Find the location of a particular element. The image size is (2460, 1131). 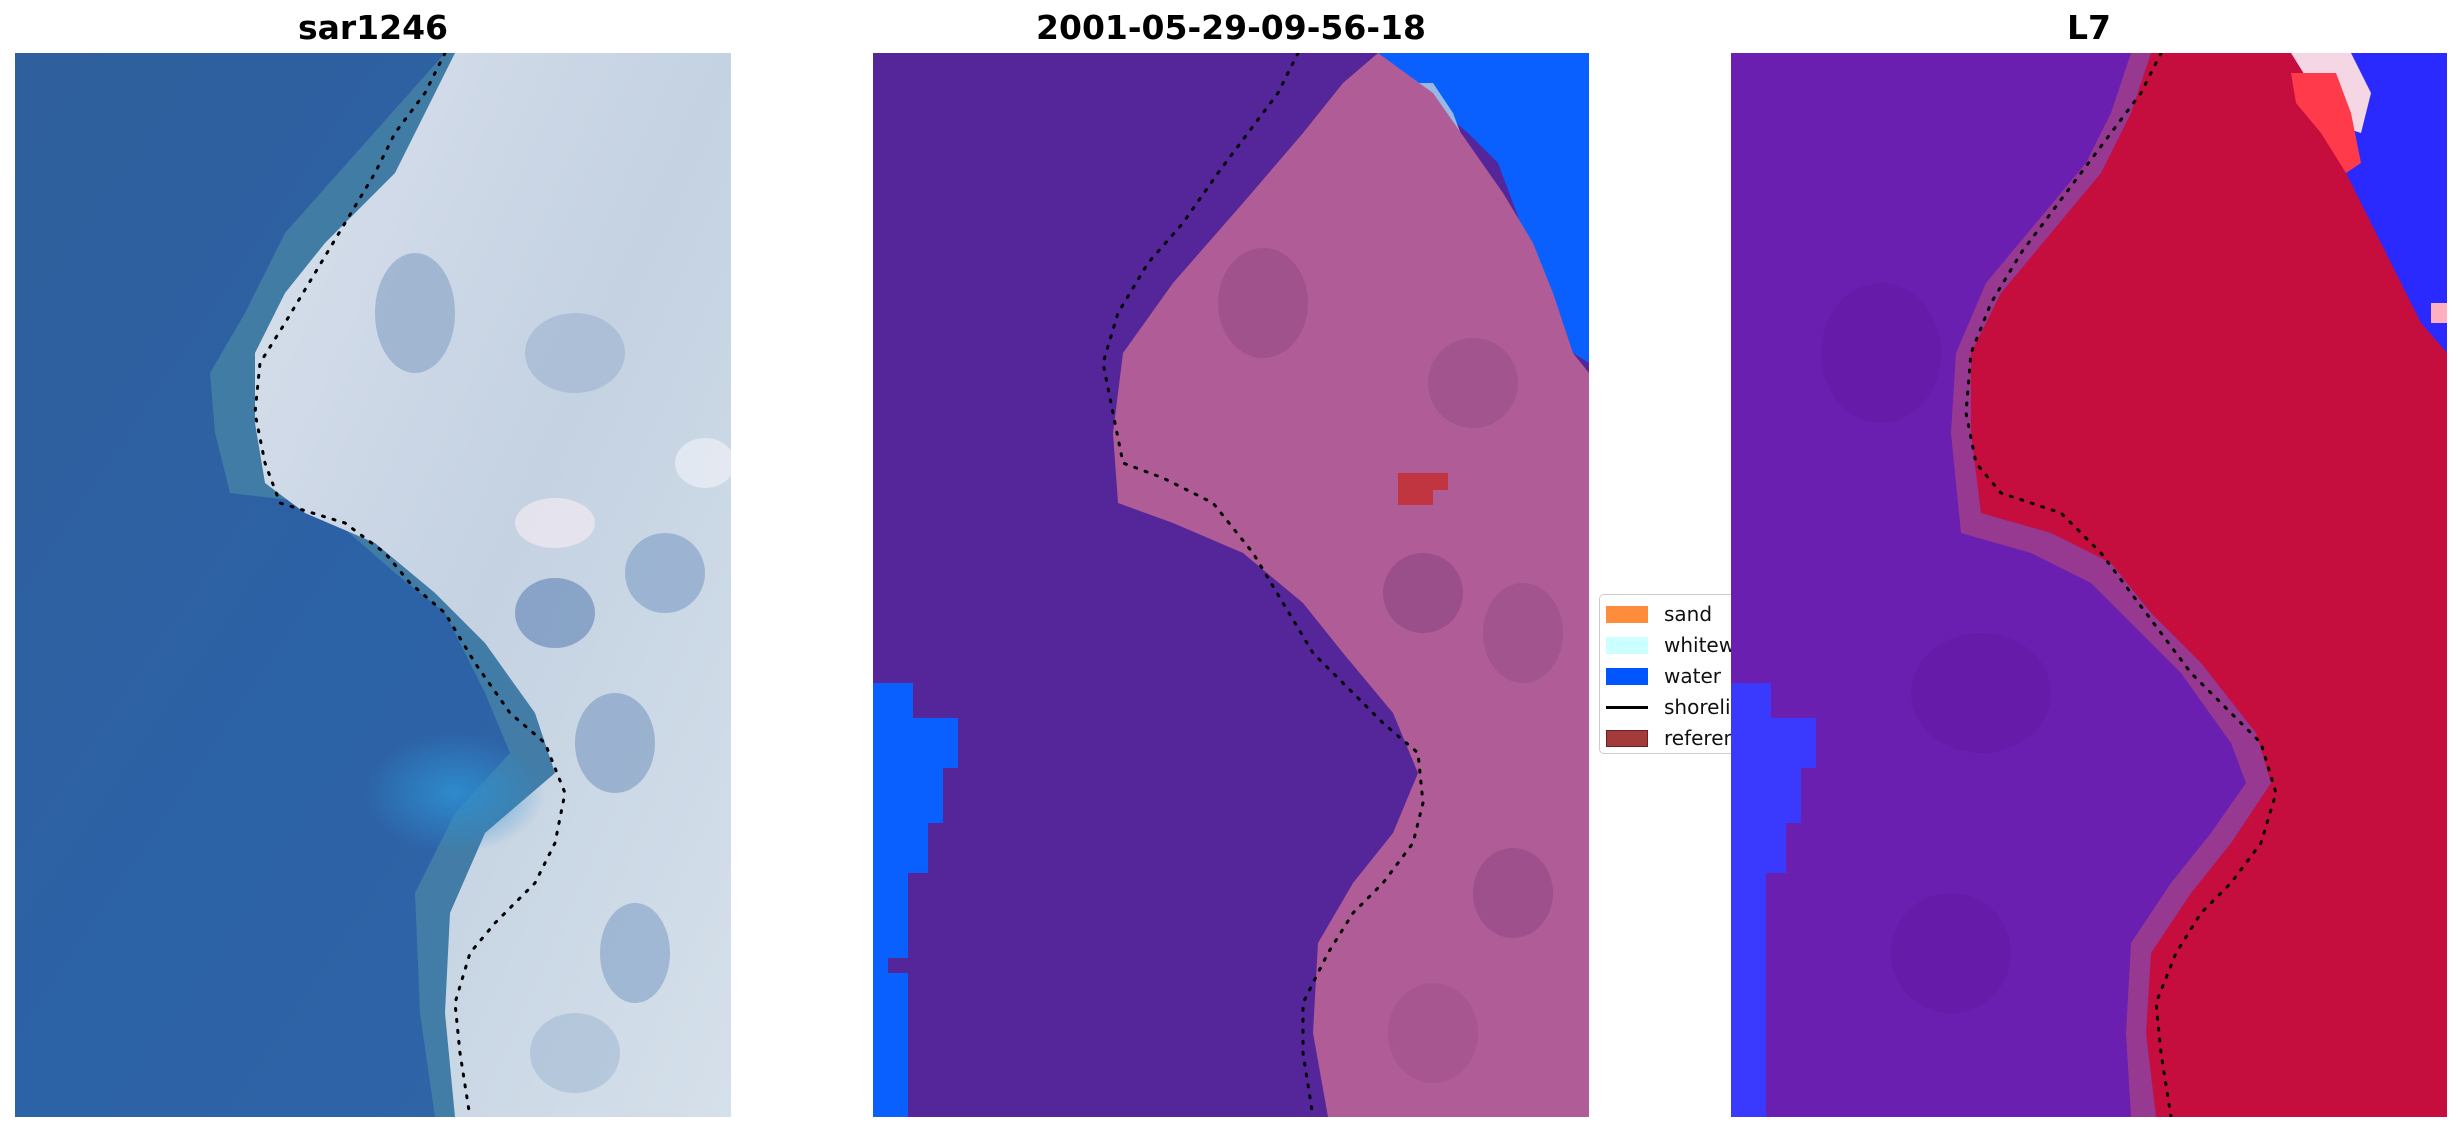

legend-item-shoreline: shoreline is located at coordinates (1673, 707).